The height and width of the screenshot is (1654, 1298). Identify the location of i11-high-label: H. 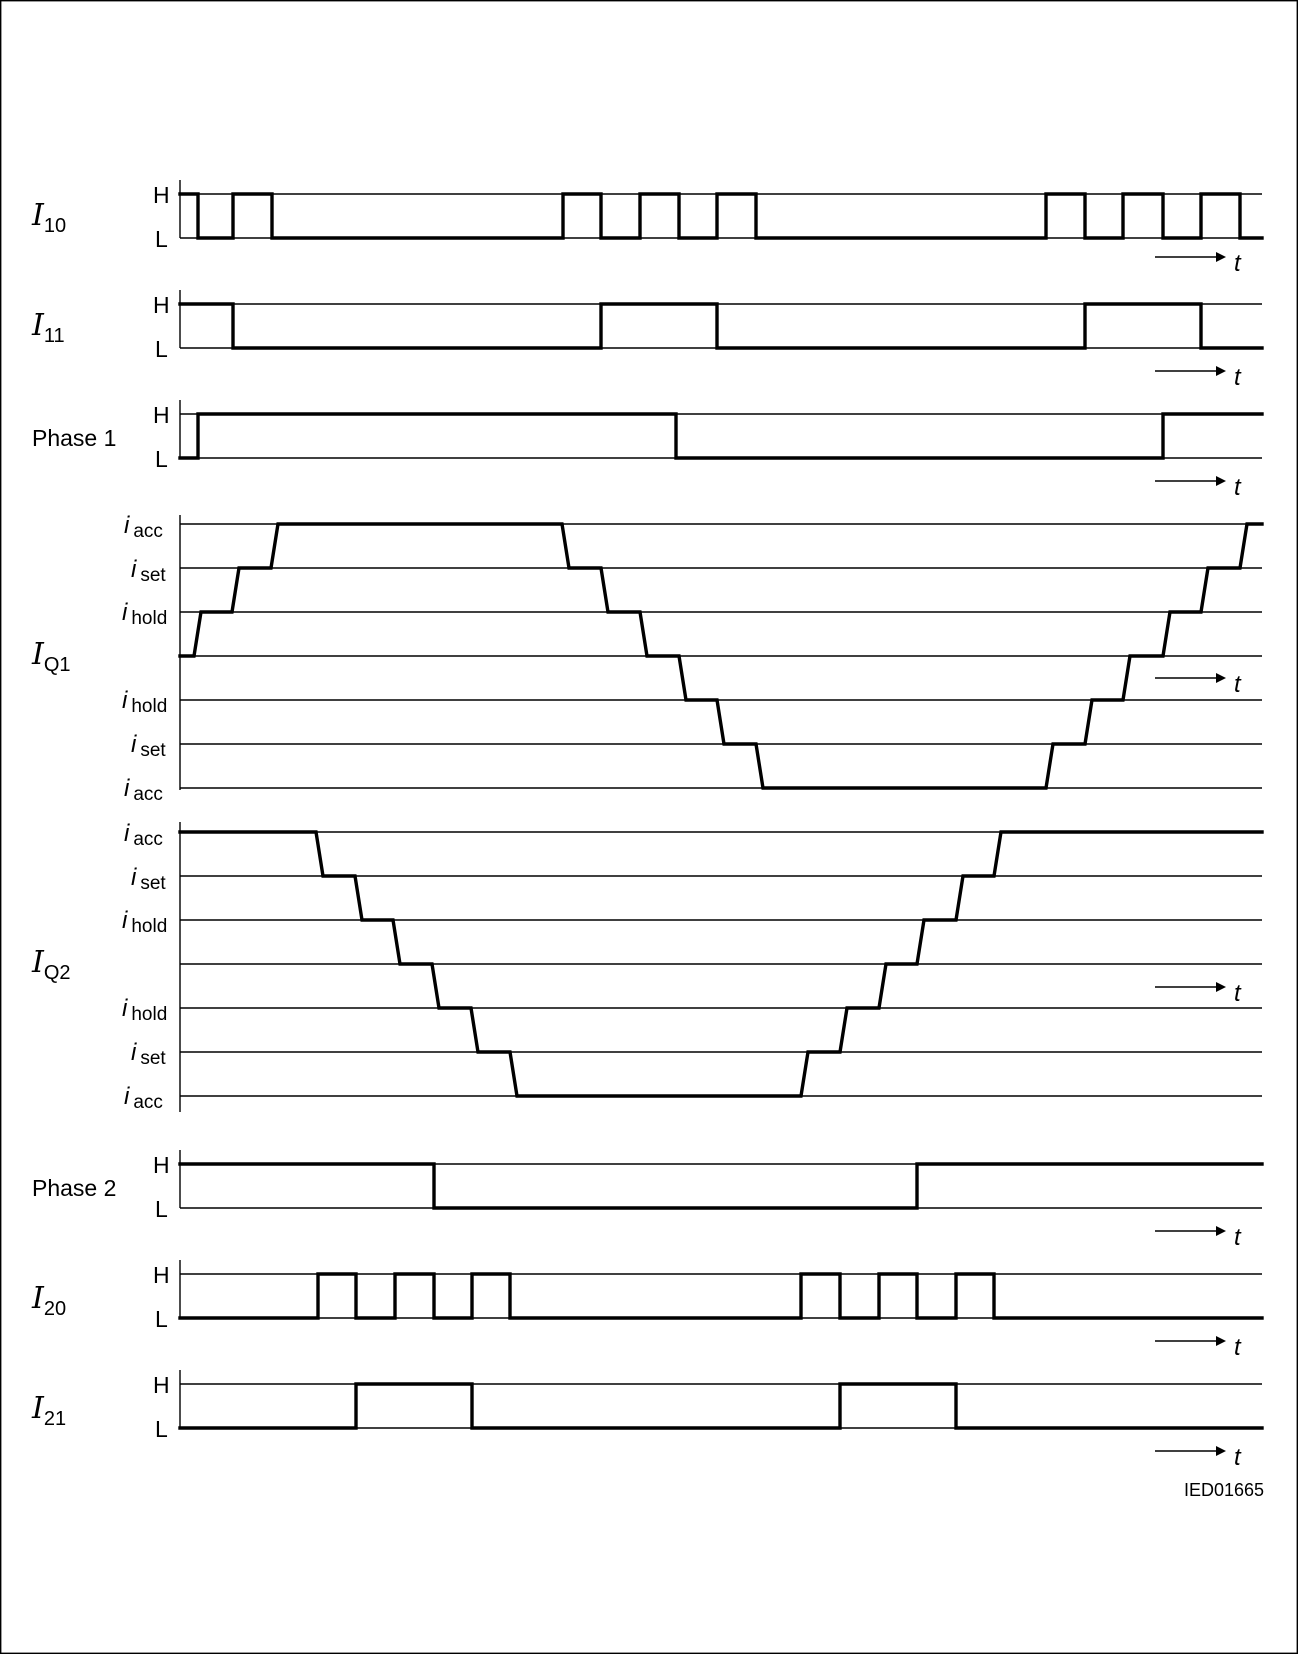
(161, 305).